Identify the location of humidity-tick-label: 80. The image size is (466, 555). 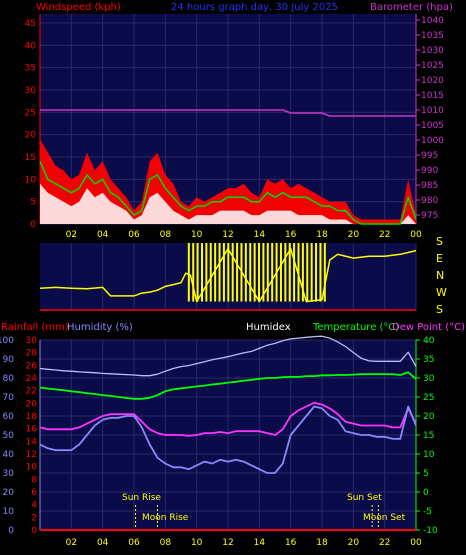
(9, 379).